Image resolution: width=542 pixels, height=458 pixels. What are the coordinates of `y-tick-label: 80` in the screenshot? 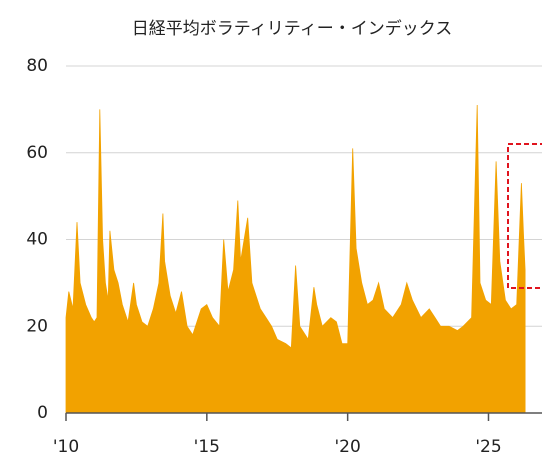 It's located at (37, 66).